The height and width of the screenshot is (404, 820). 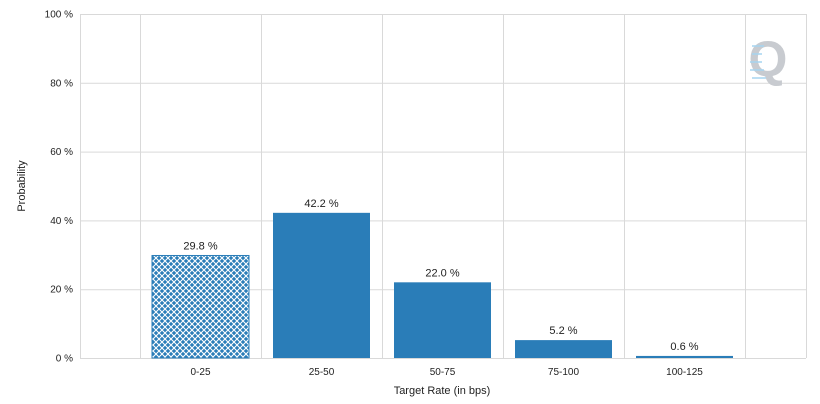 What do you see at coordinates (61, 221) in the screenshot?
I see `y-tick-label: 40 %` at bounding box center [61, 221].